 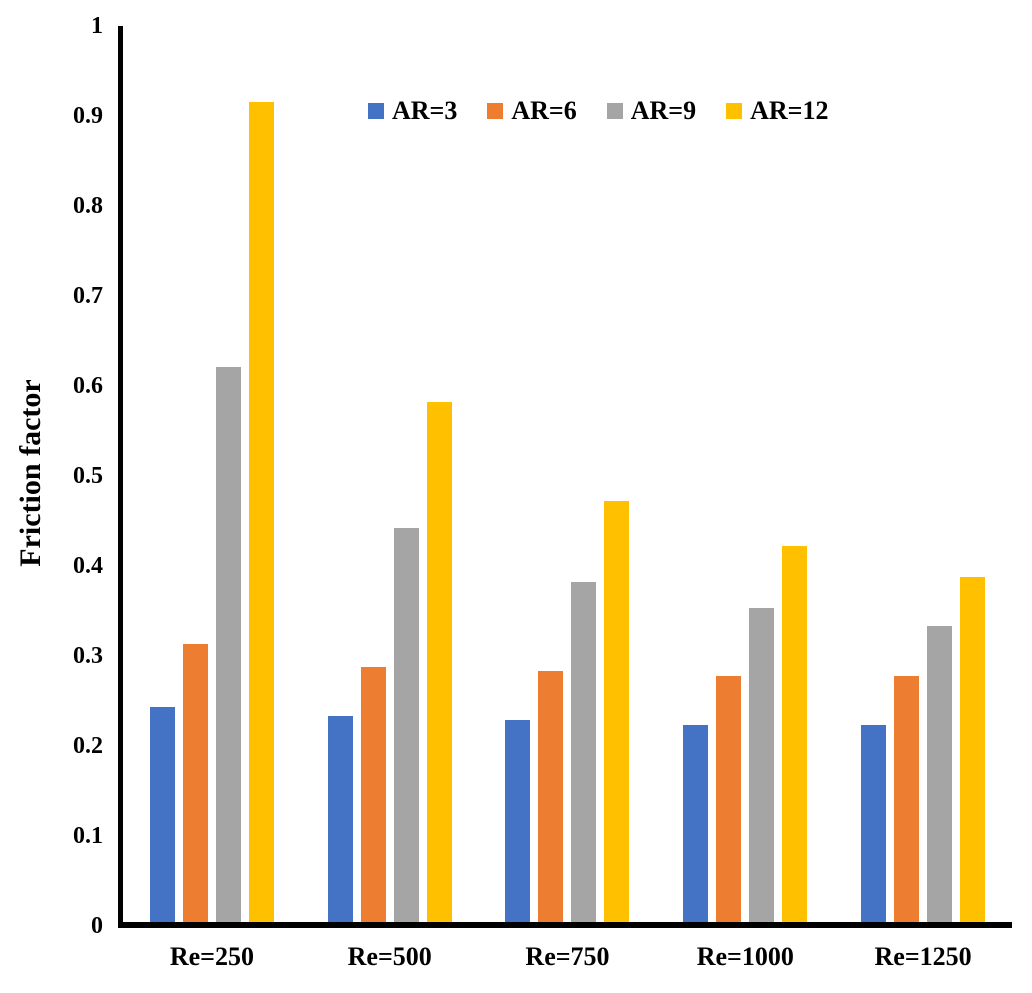 I want to click on y-tick-label-0-2: 0.2, so click(x=88, y=746).